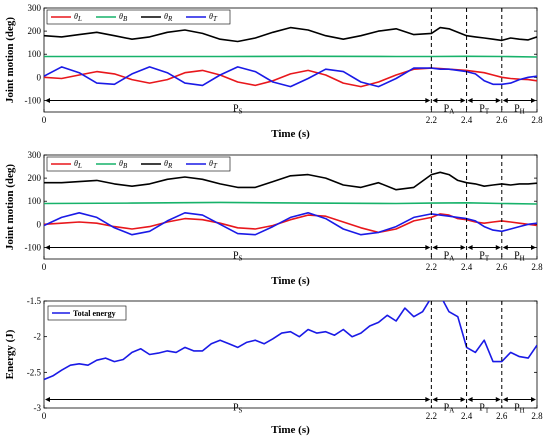 This screenshot has height=442, width=550. Describe the element at coordinates (38, 337) in the screenshot. I see `y-tick-label: -2` at that location.